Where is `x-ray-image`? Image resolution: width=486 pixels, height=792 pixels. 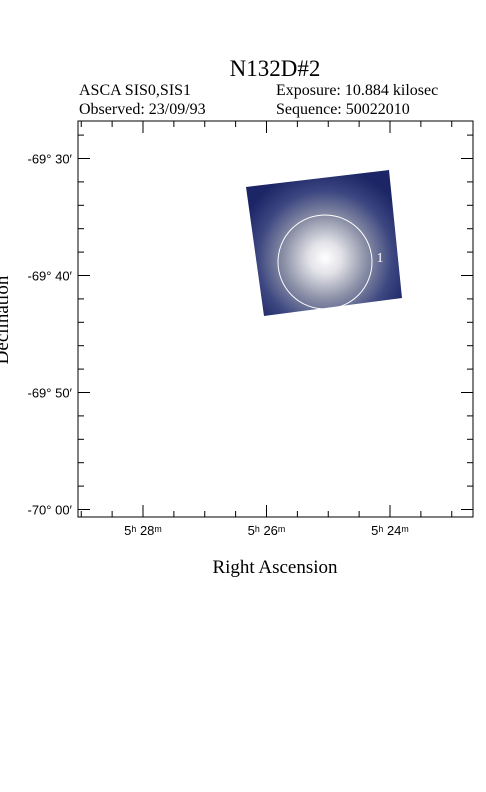
x-ray-image is located at coordinates (324, 243).